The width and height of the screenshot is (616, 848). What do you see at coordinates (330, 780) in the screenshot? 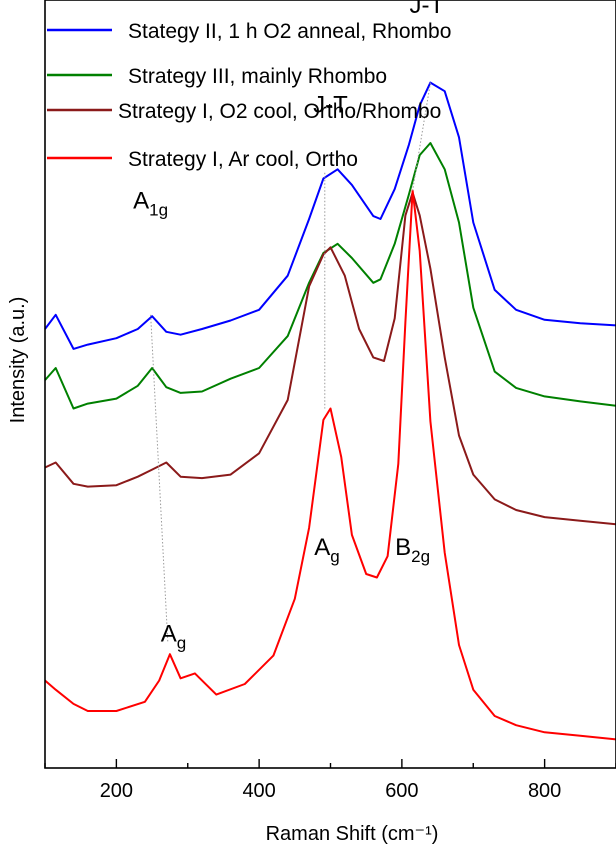
I see `tick-layer: 200 400 600 800` at bounding box center [330, 780].